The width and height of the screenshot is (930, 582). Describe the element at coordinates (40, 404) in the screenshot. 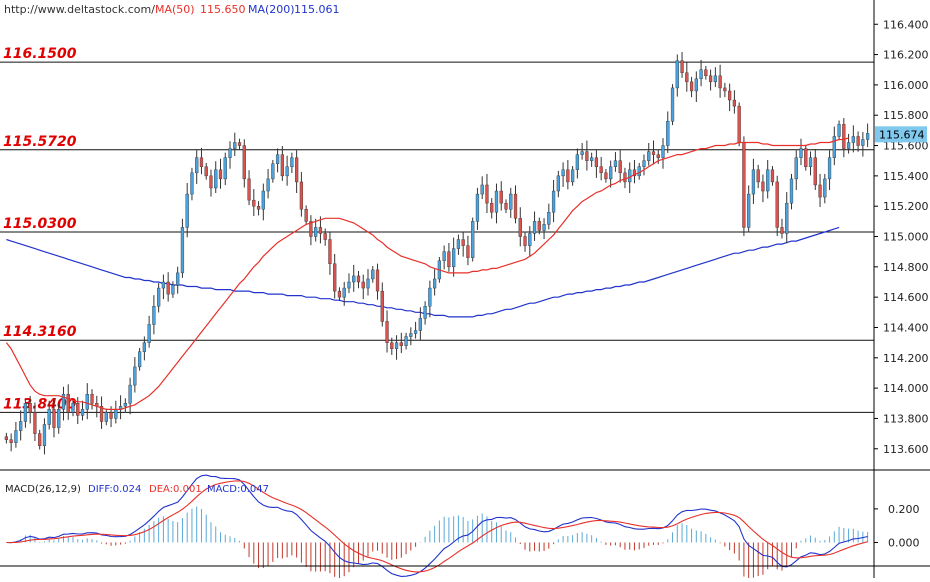

I see `level-label: 113.8400` at that location.